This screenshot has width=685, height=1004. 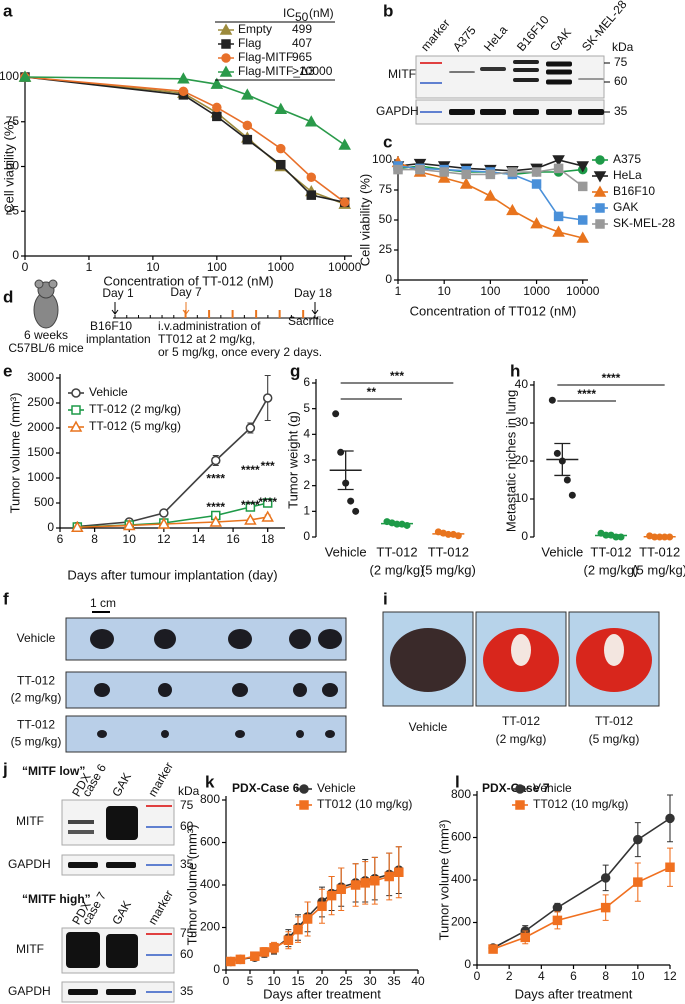 I want to click on y-tick-label: 1500, so click(x=40, y=452).